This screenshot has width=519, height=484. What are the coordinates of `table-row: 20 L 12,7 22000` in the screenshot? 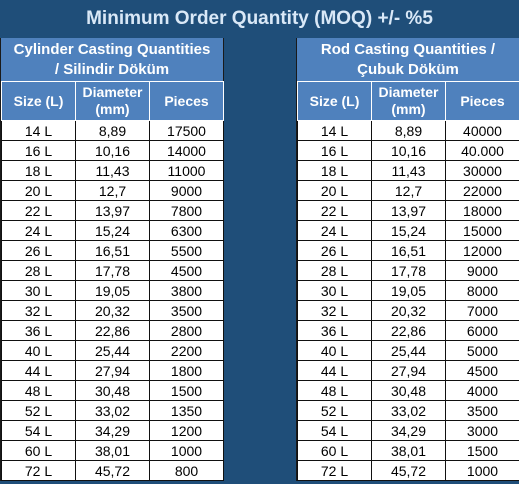 It's located at (408, 190).